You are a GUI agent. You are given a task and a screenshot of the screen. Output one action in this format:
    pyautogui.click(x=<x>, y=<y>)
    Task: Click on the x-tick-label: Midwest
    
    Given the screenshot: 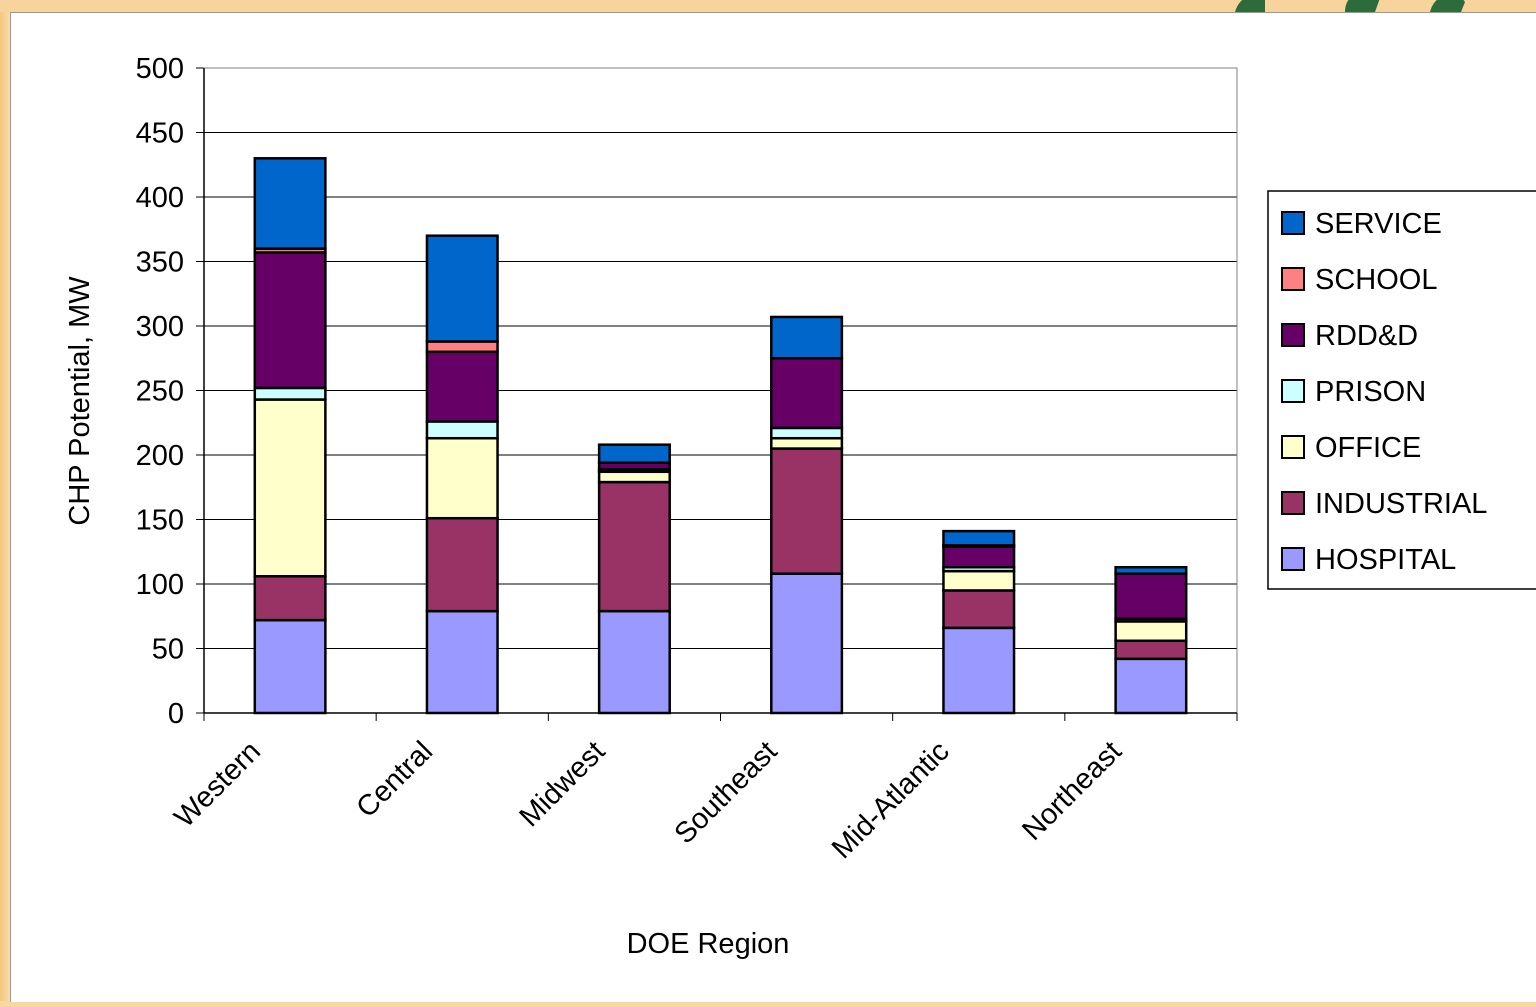 What is the action you would take?
    pyautogui.click(x=563, y=784)
    